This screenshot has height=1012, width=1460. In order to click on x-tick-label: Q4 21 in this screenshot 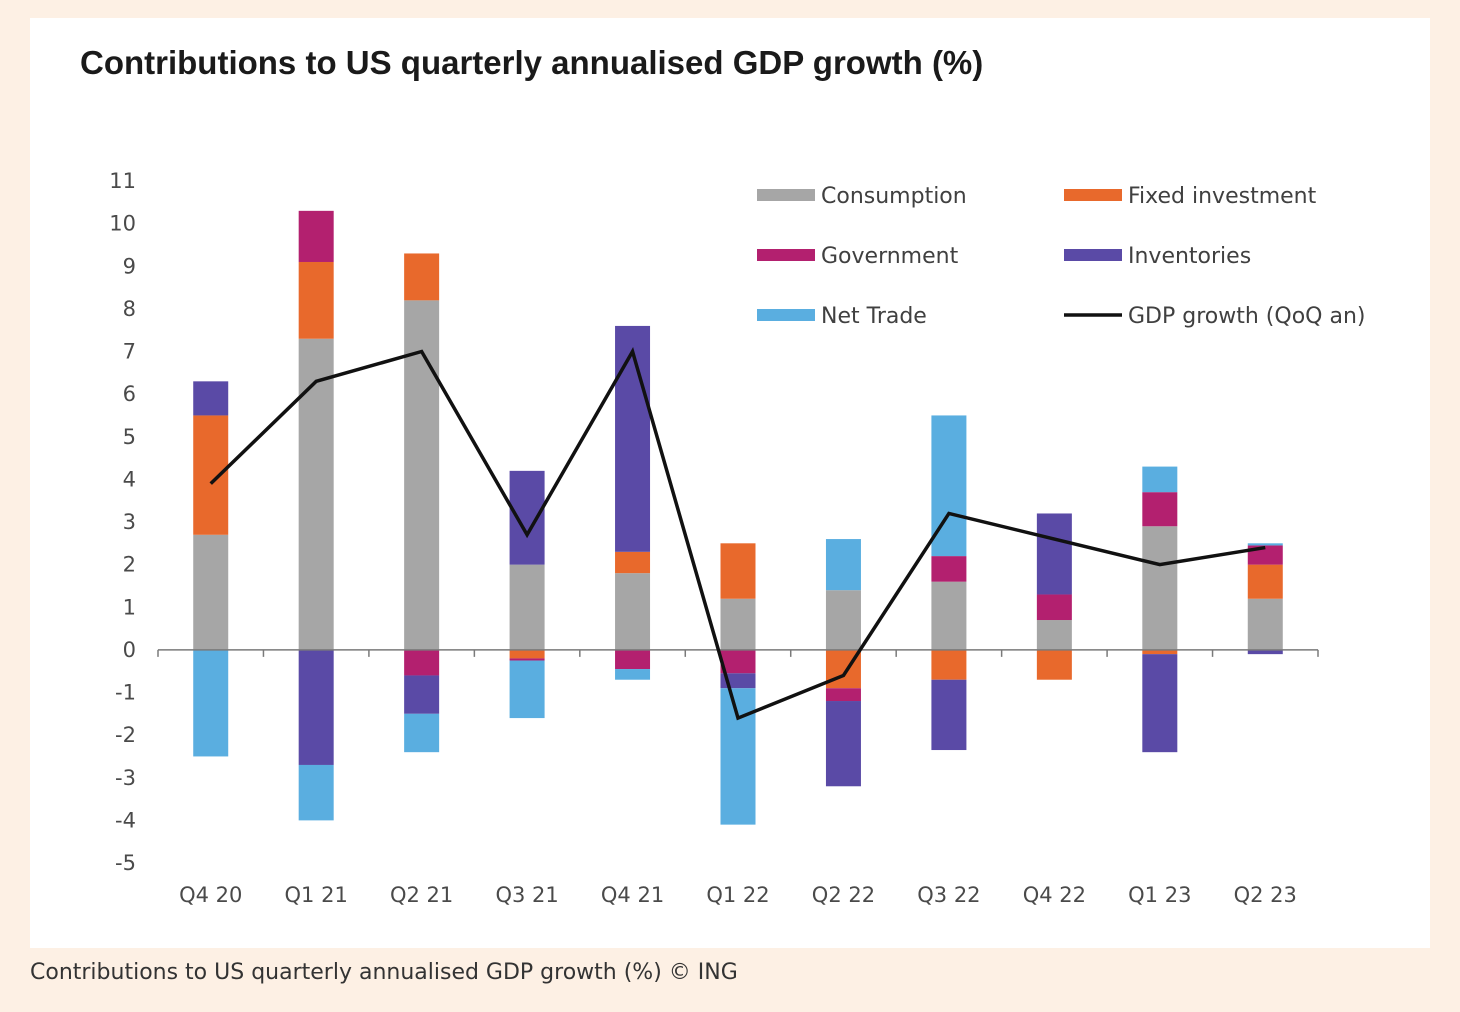, I will do `click(632, 895)`.